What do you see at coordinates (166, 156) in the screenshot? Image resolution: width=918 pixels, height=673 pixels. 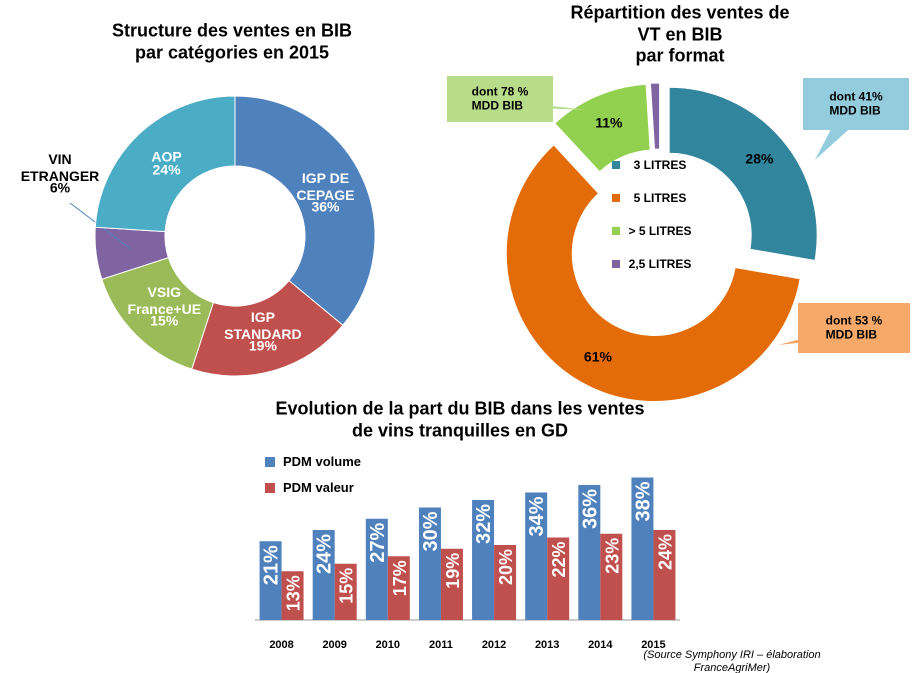 I see `category-label: AOP` at bounding box center [166, 156].